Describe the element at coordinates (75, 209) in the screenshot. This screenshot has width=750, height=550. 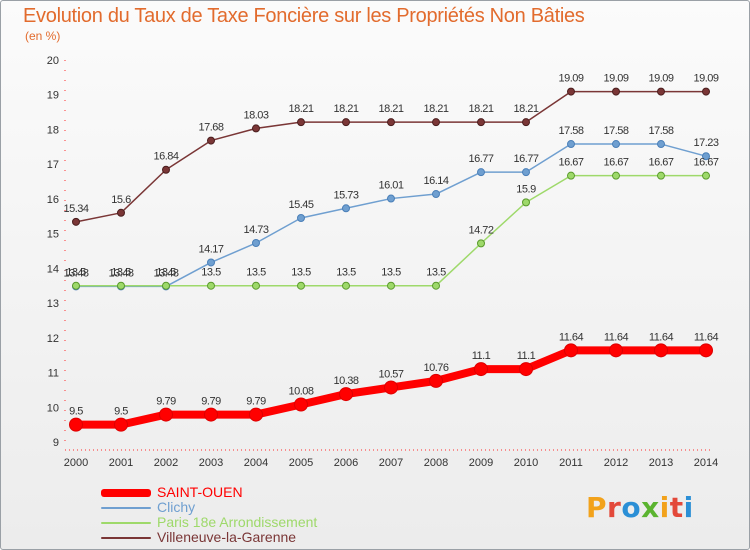
I see `data-label: 15.34` at that location.